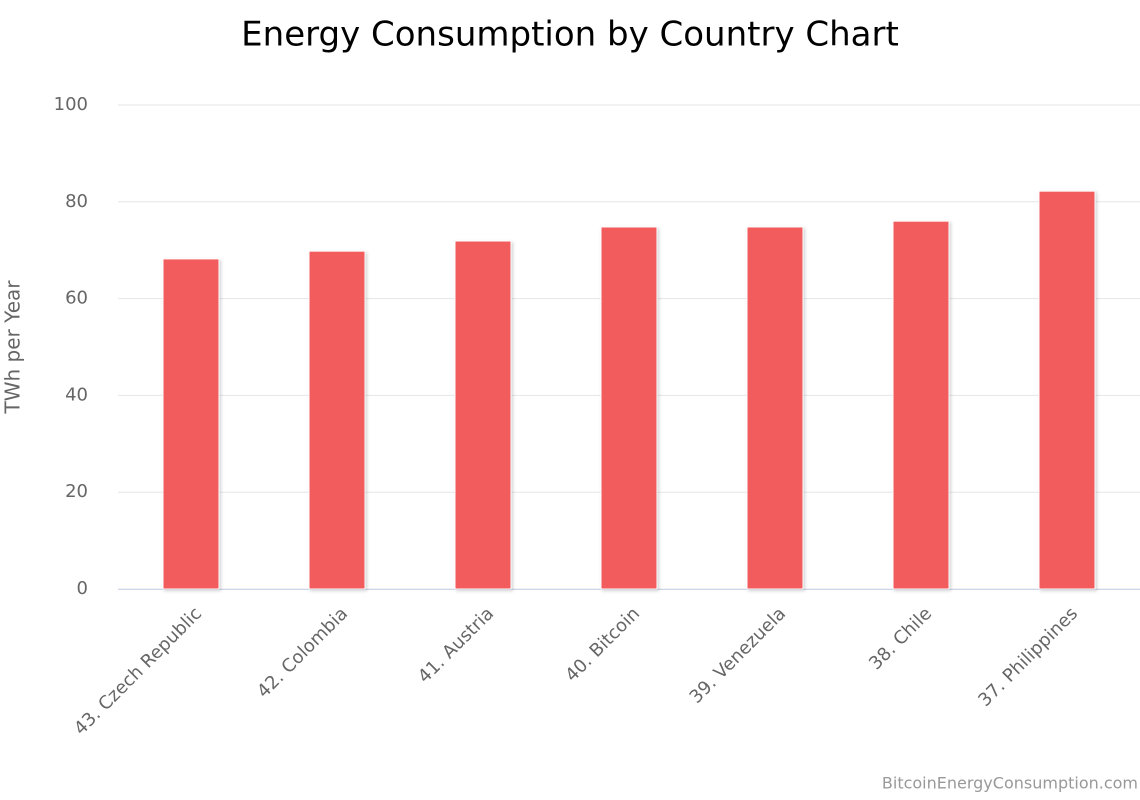  Describe the element at coordinates (71, 104) in the screenshot. I see `y-tick-label: 100` at that location.